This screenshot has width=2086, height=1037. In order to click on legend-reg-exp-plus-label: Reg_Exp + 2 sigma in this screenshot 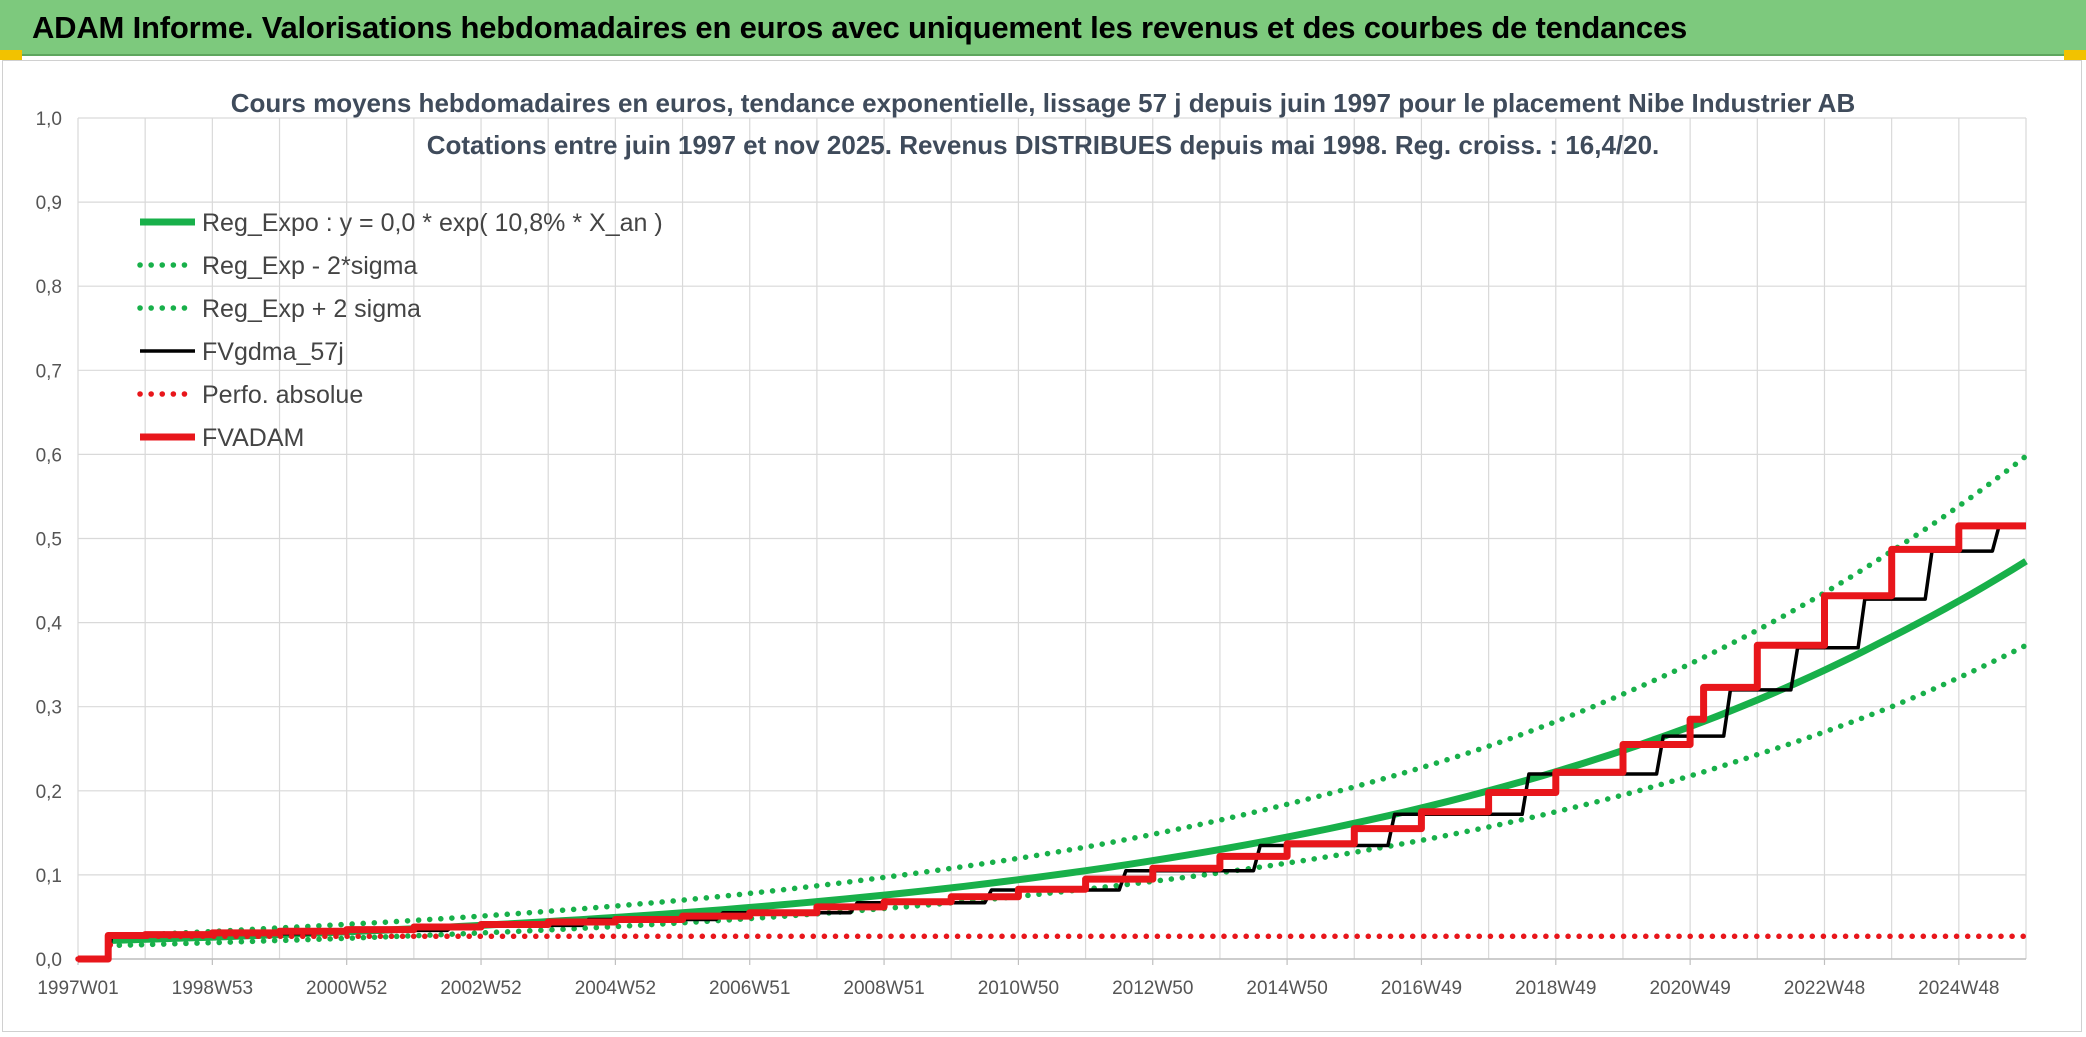, I will do `click(311, 309)`.